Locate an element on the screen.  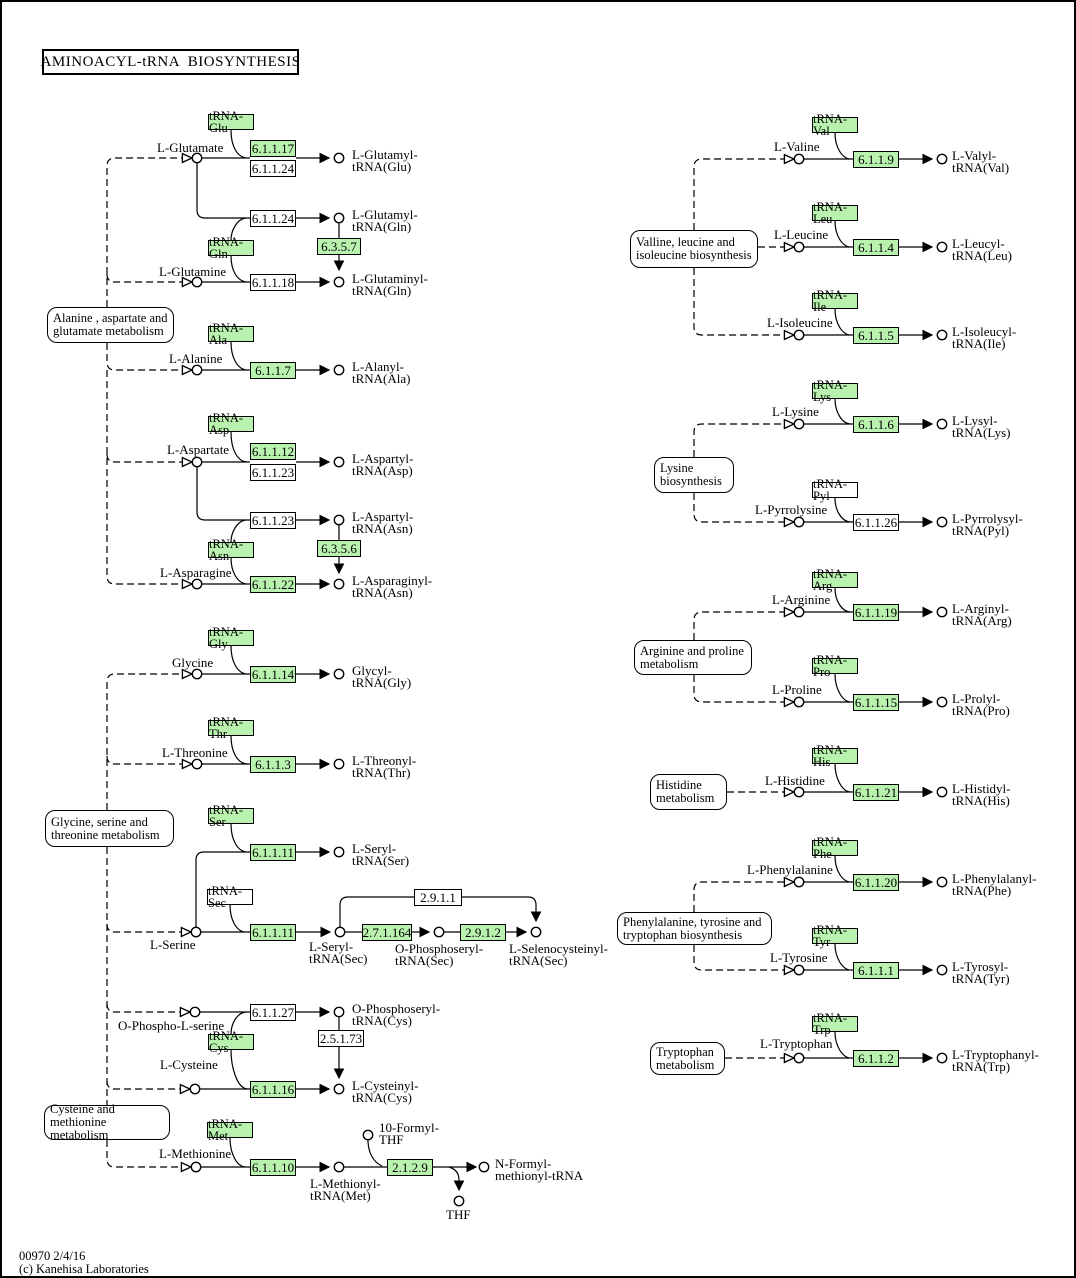
enzyme-box-6-1-1-1: 6.1.1.1 is located at coordinates (876, 970).